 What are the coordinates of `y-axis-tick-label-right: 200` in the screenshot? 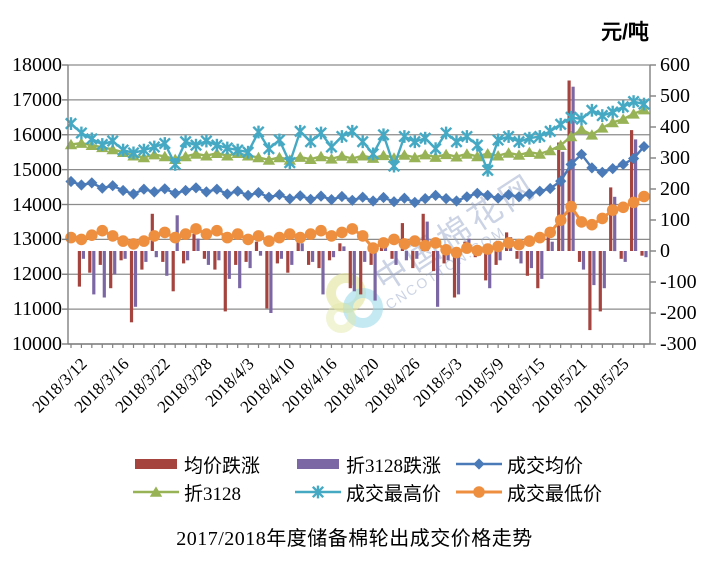 It's located at (675, 189).